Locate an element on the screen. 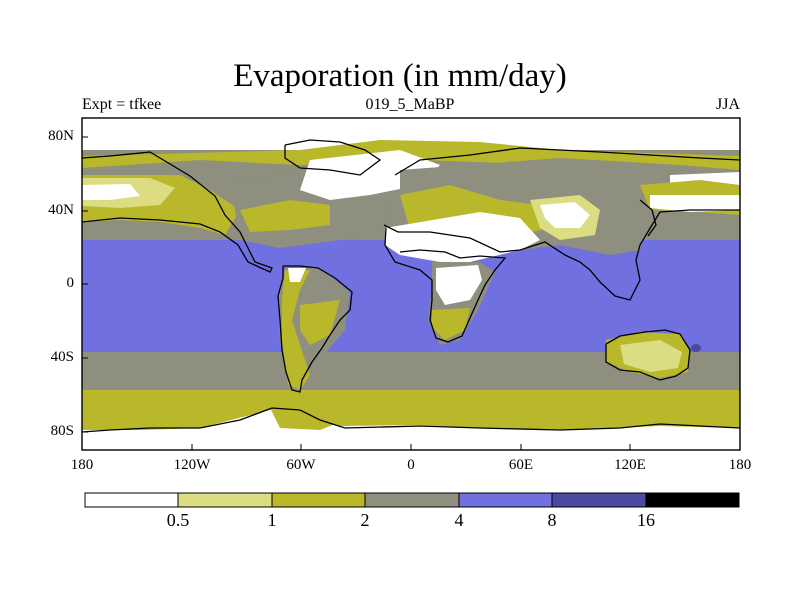  north-america-white is located at coordinates (111, 192).